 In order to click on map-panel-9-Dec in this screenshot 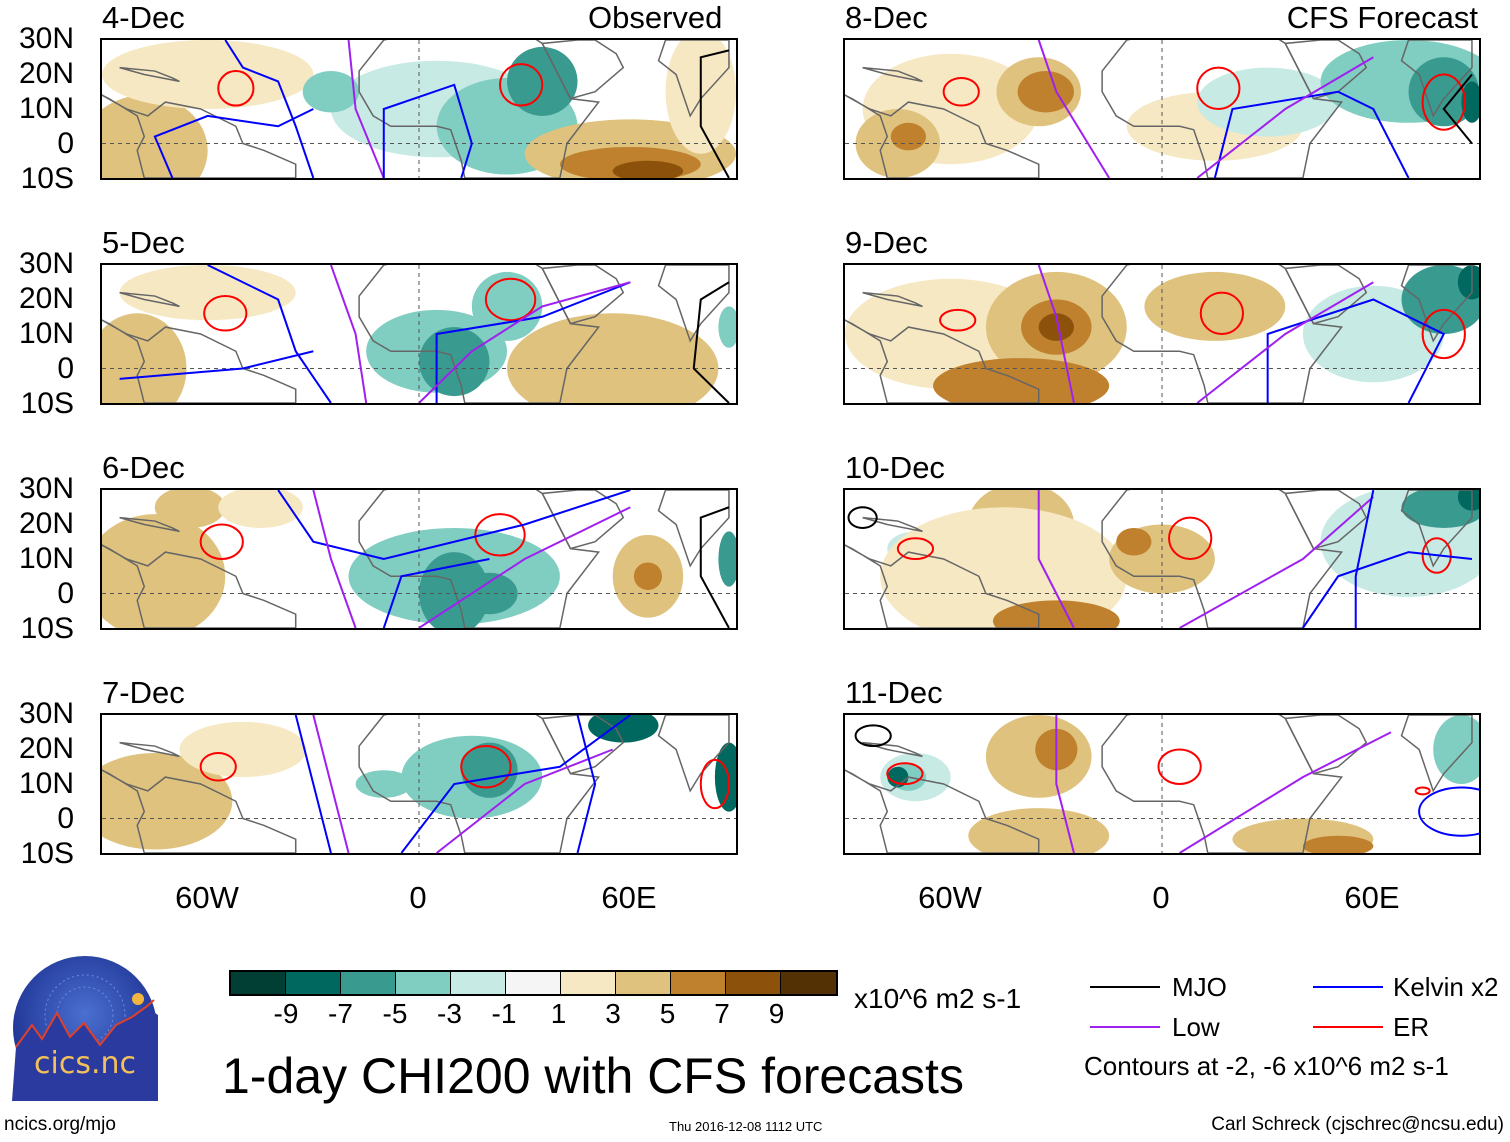, I will do `click(1162, 334)`.